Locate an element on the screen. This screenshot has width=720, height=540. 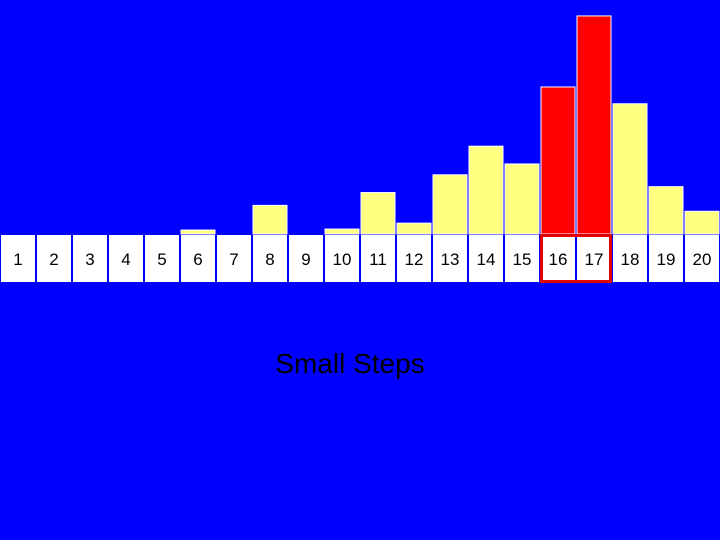
tick-label-17: 17 is located at coordinates (594, 259).